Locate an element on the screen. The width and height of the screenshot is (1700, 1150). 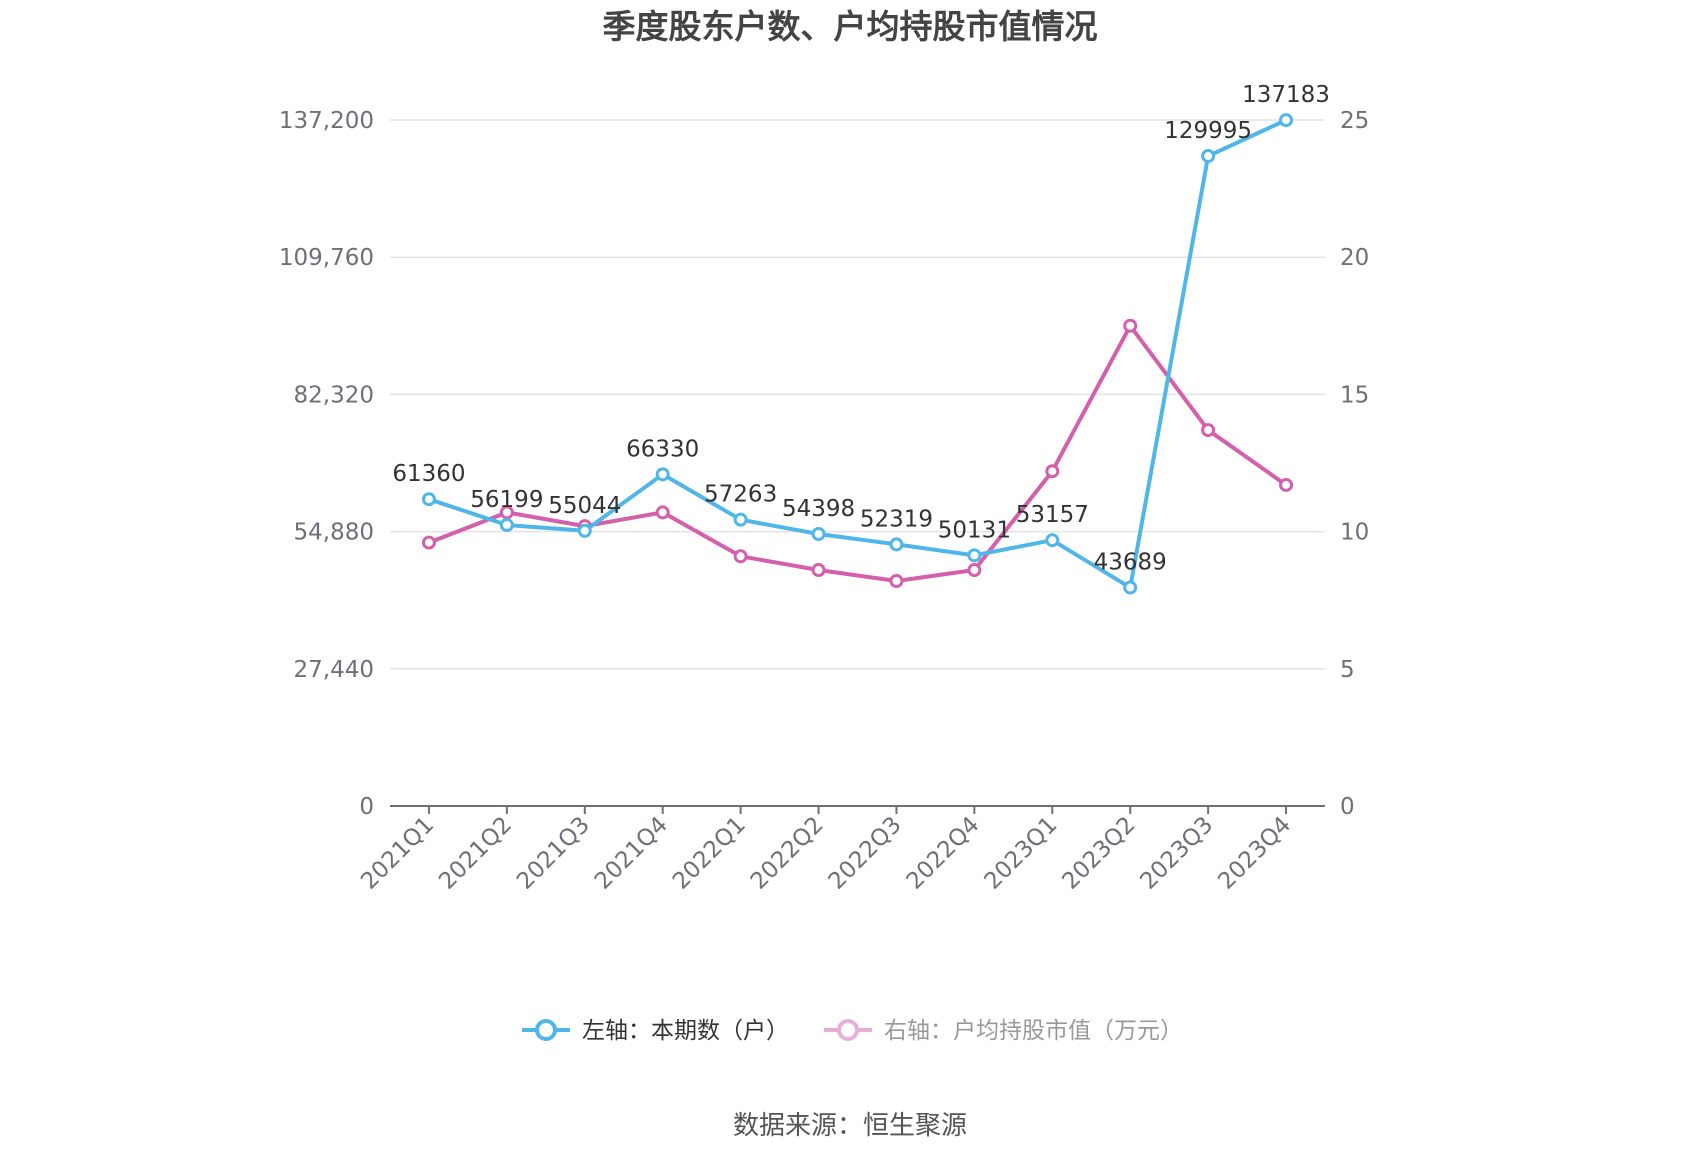
x-tick-label-3: 2021Q4 is located at coordinates (631, 853).